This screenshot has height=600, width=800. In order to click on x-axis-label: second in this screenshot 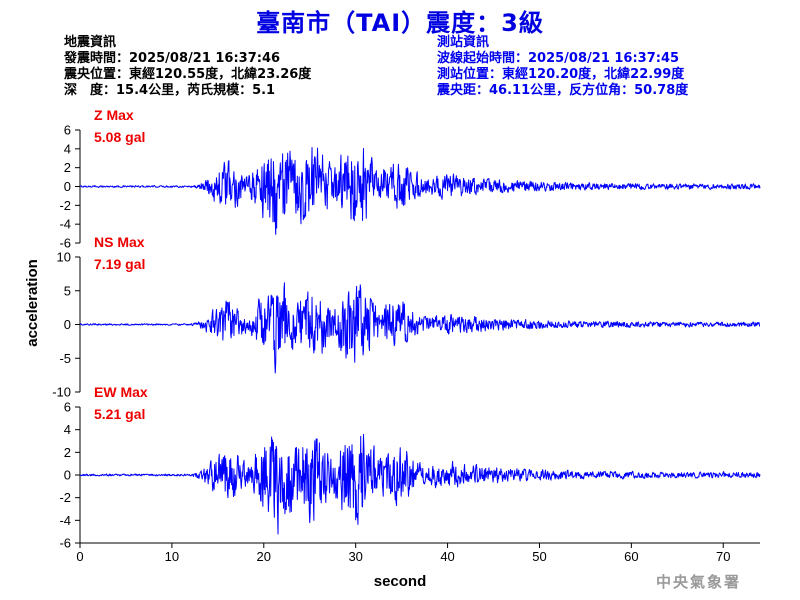, I will do `click(400, 581)`.